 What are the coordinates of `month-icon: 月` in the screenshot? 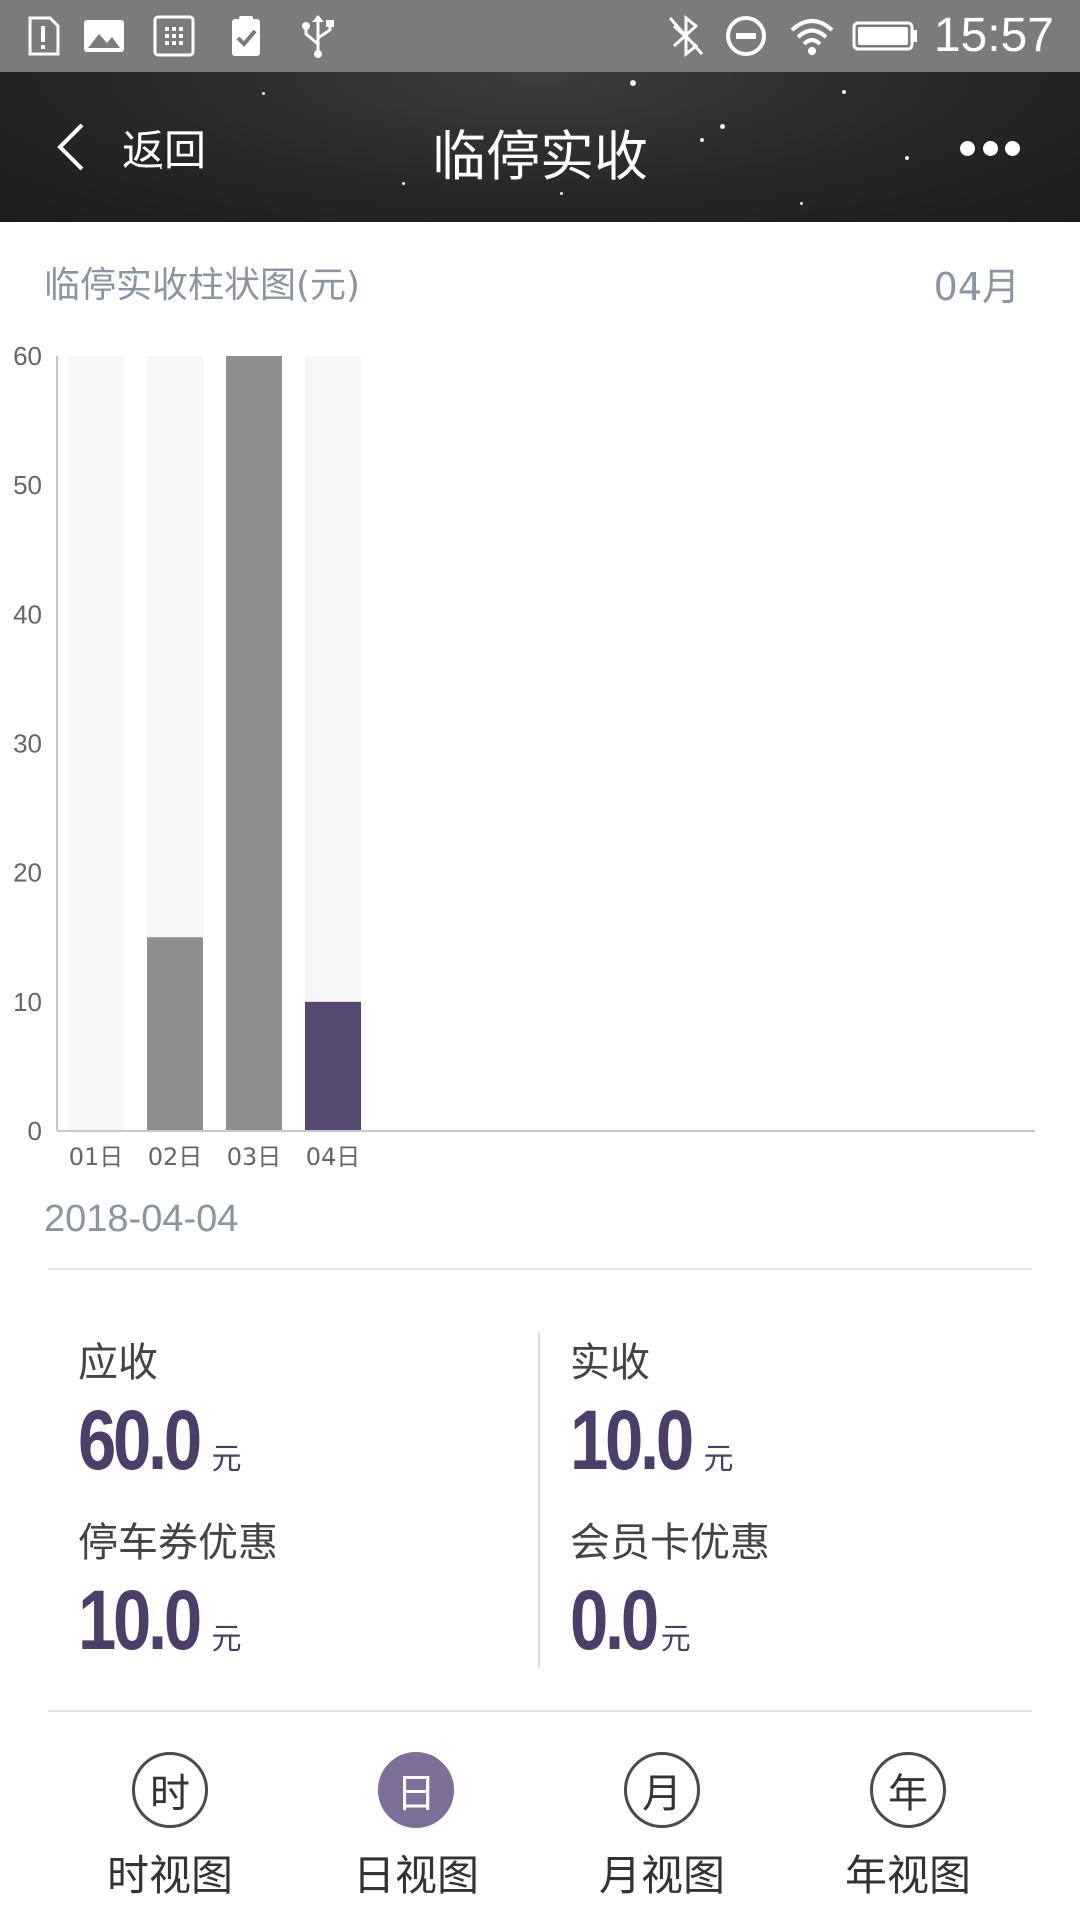 It's located at (662, 1790).